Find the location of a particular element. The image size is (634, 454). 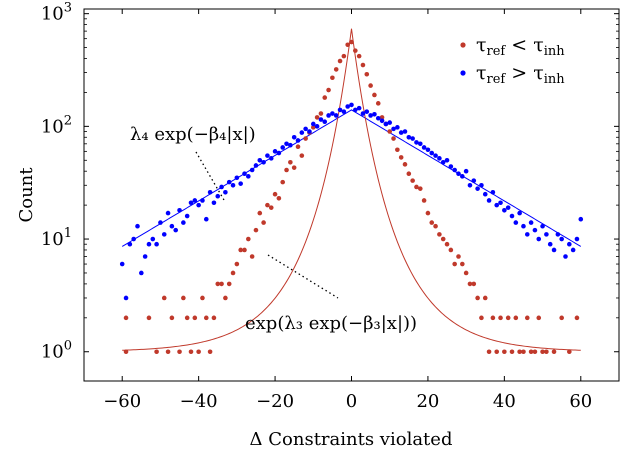

y-tick-label: 10³ is located at coordinates (56, 13).